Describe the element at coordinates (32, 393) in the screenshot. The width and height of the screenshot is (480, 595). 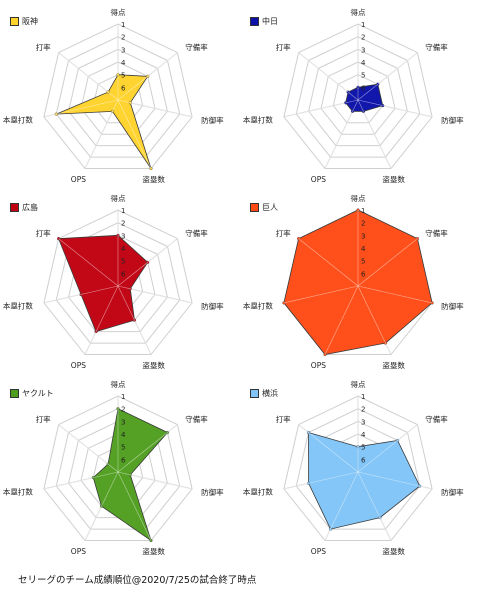
I see `legend: ヤクルト` at that location.